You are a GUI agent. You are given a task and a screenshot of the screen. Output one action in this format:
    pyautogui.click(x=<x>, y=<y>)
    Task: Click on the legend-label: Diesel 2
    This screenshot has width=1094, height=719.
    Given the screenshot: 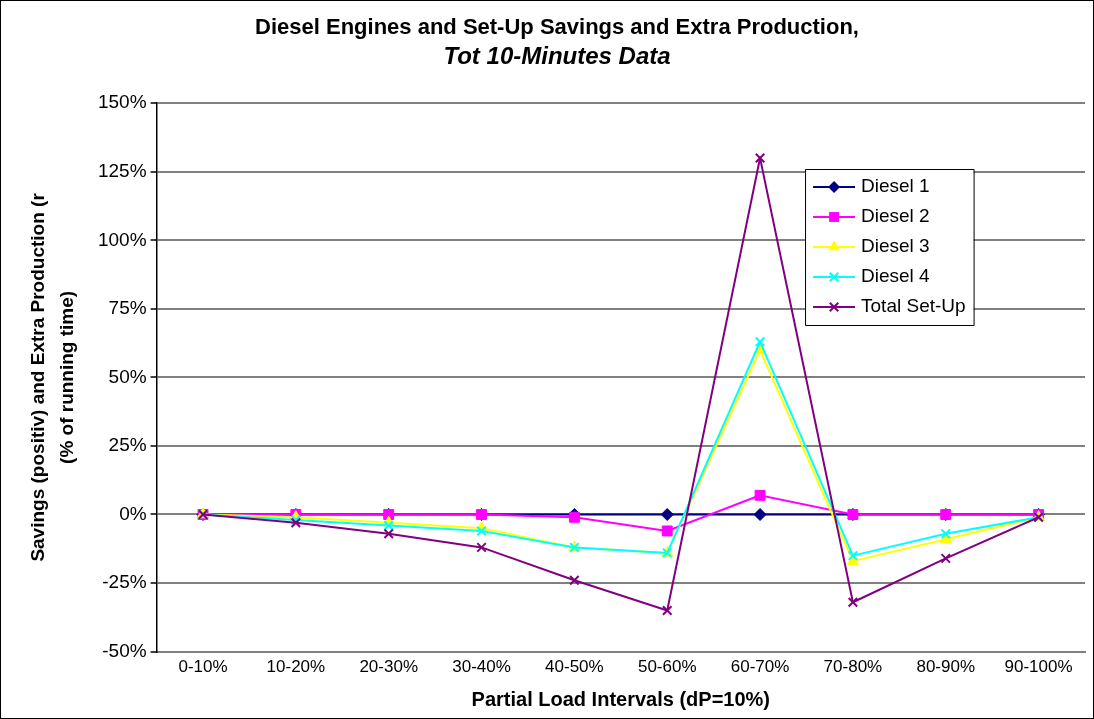 What is the action you would take?
    pyautogui.click(x=895, y=216)
    